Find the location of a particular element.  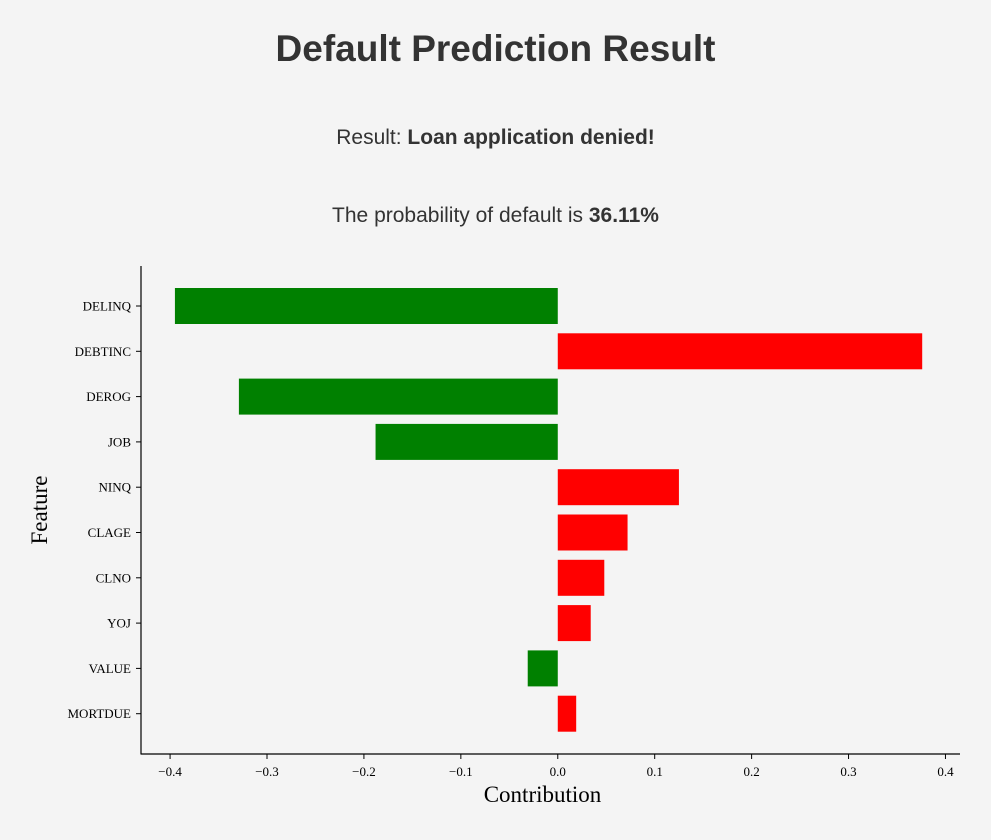

bar-ninq is located at coordinates (618, 487).